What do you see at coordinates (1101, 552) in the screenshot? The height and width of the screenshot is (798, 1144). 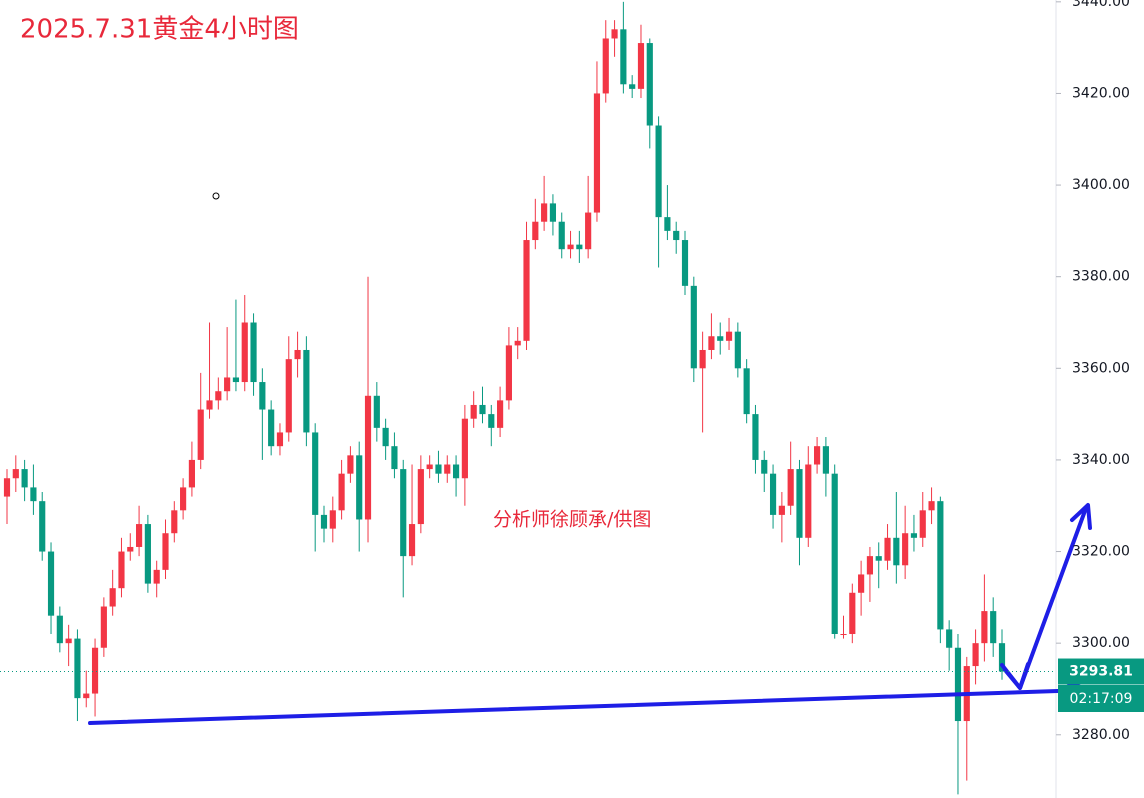 I see `y-tick-label: 3320.00` at bounding box center [1101, 552].